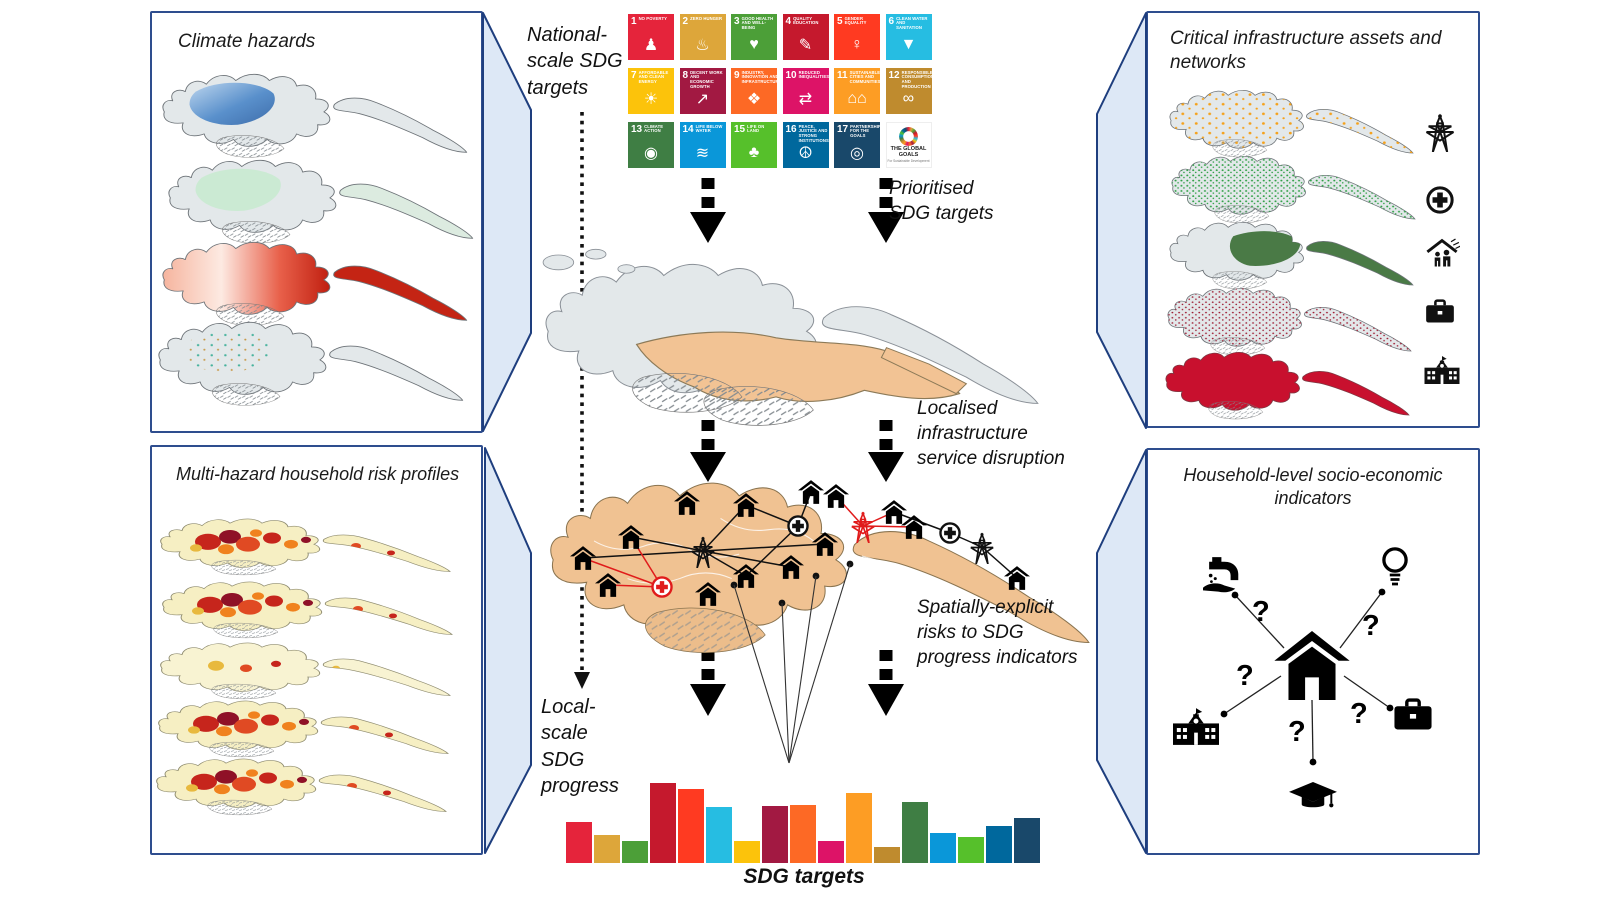 The width and height of the screenshot is (1600, 899). What do you see at coordinates (797, 447) in the screenshot?
I see `flow-arrows` at bounding box center [797, 447].